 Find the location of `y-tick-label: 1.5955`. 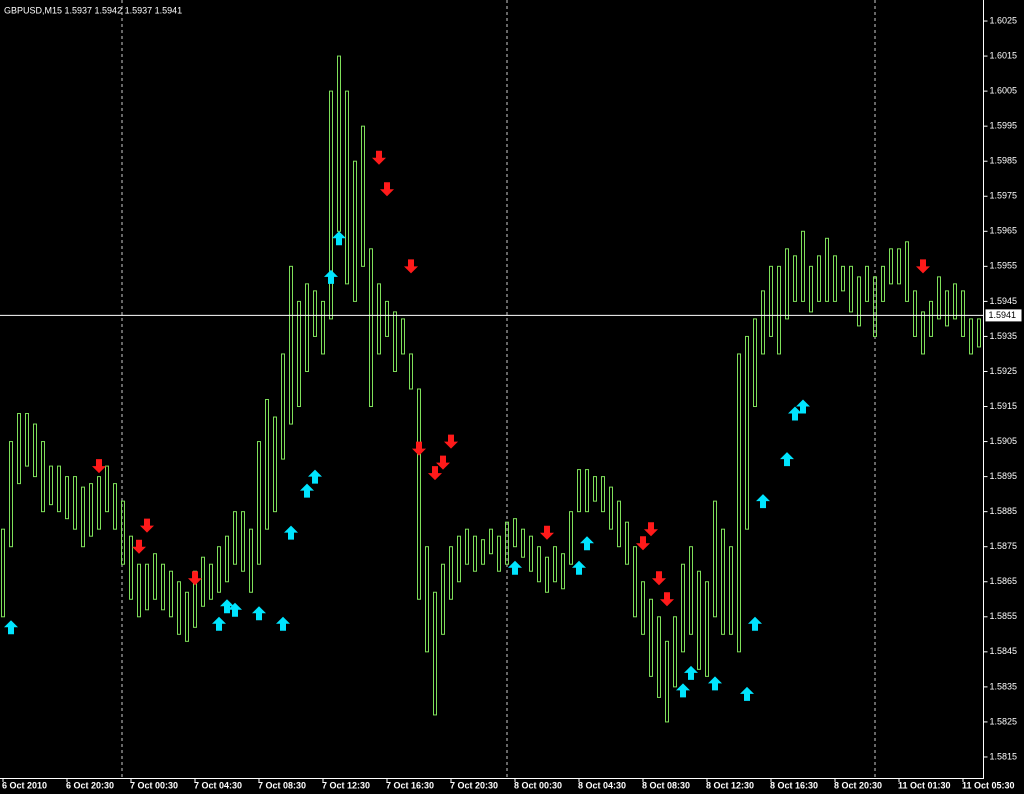

y-tick-label: 1.5955 is located at coordinates (1004, 266).